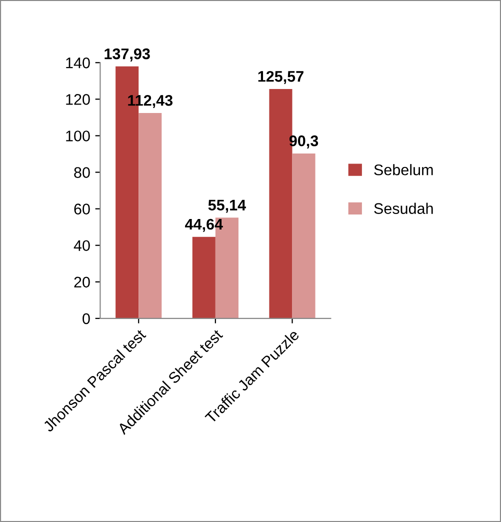  I want to click on y-tick-label: 60, so click(82, 209).